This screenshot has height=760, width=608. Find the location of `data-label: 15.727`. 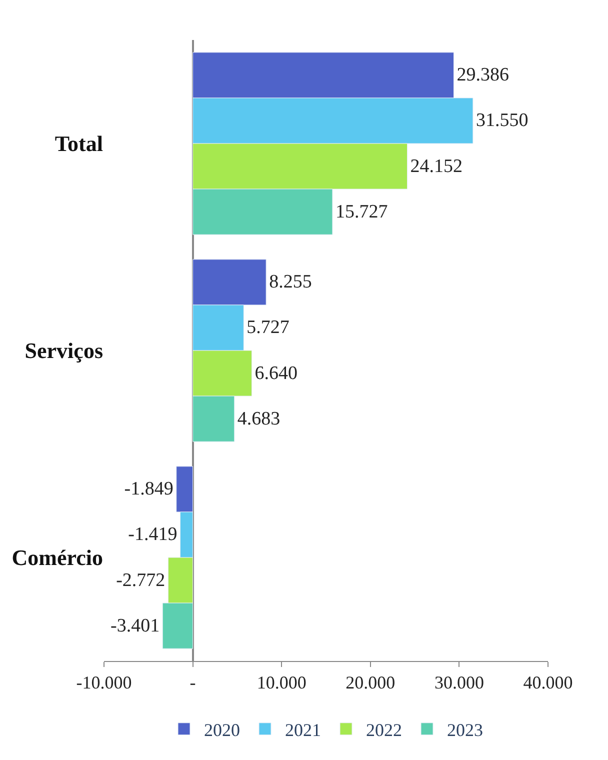

data-label: 15.727 is located at coordinates (361, 211).